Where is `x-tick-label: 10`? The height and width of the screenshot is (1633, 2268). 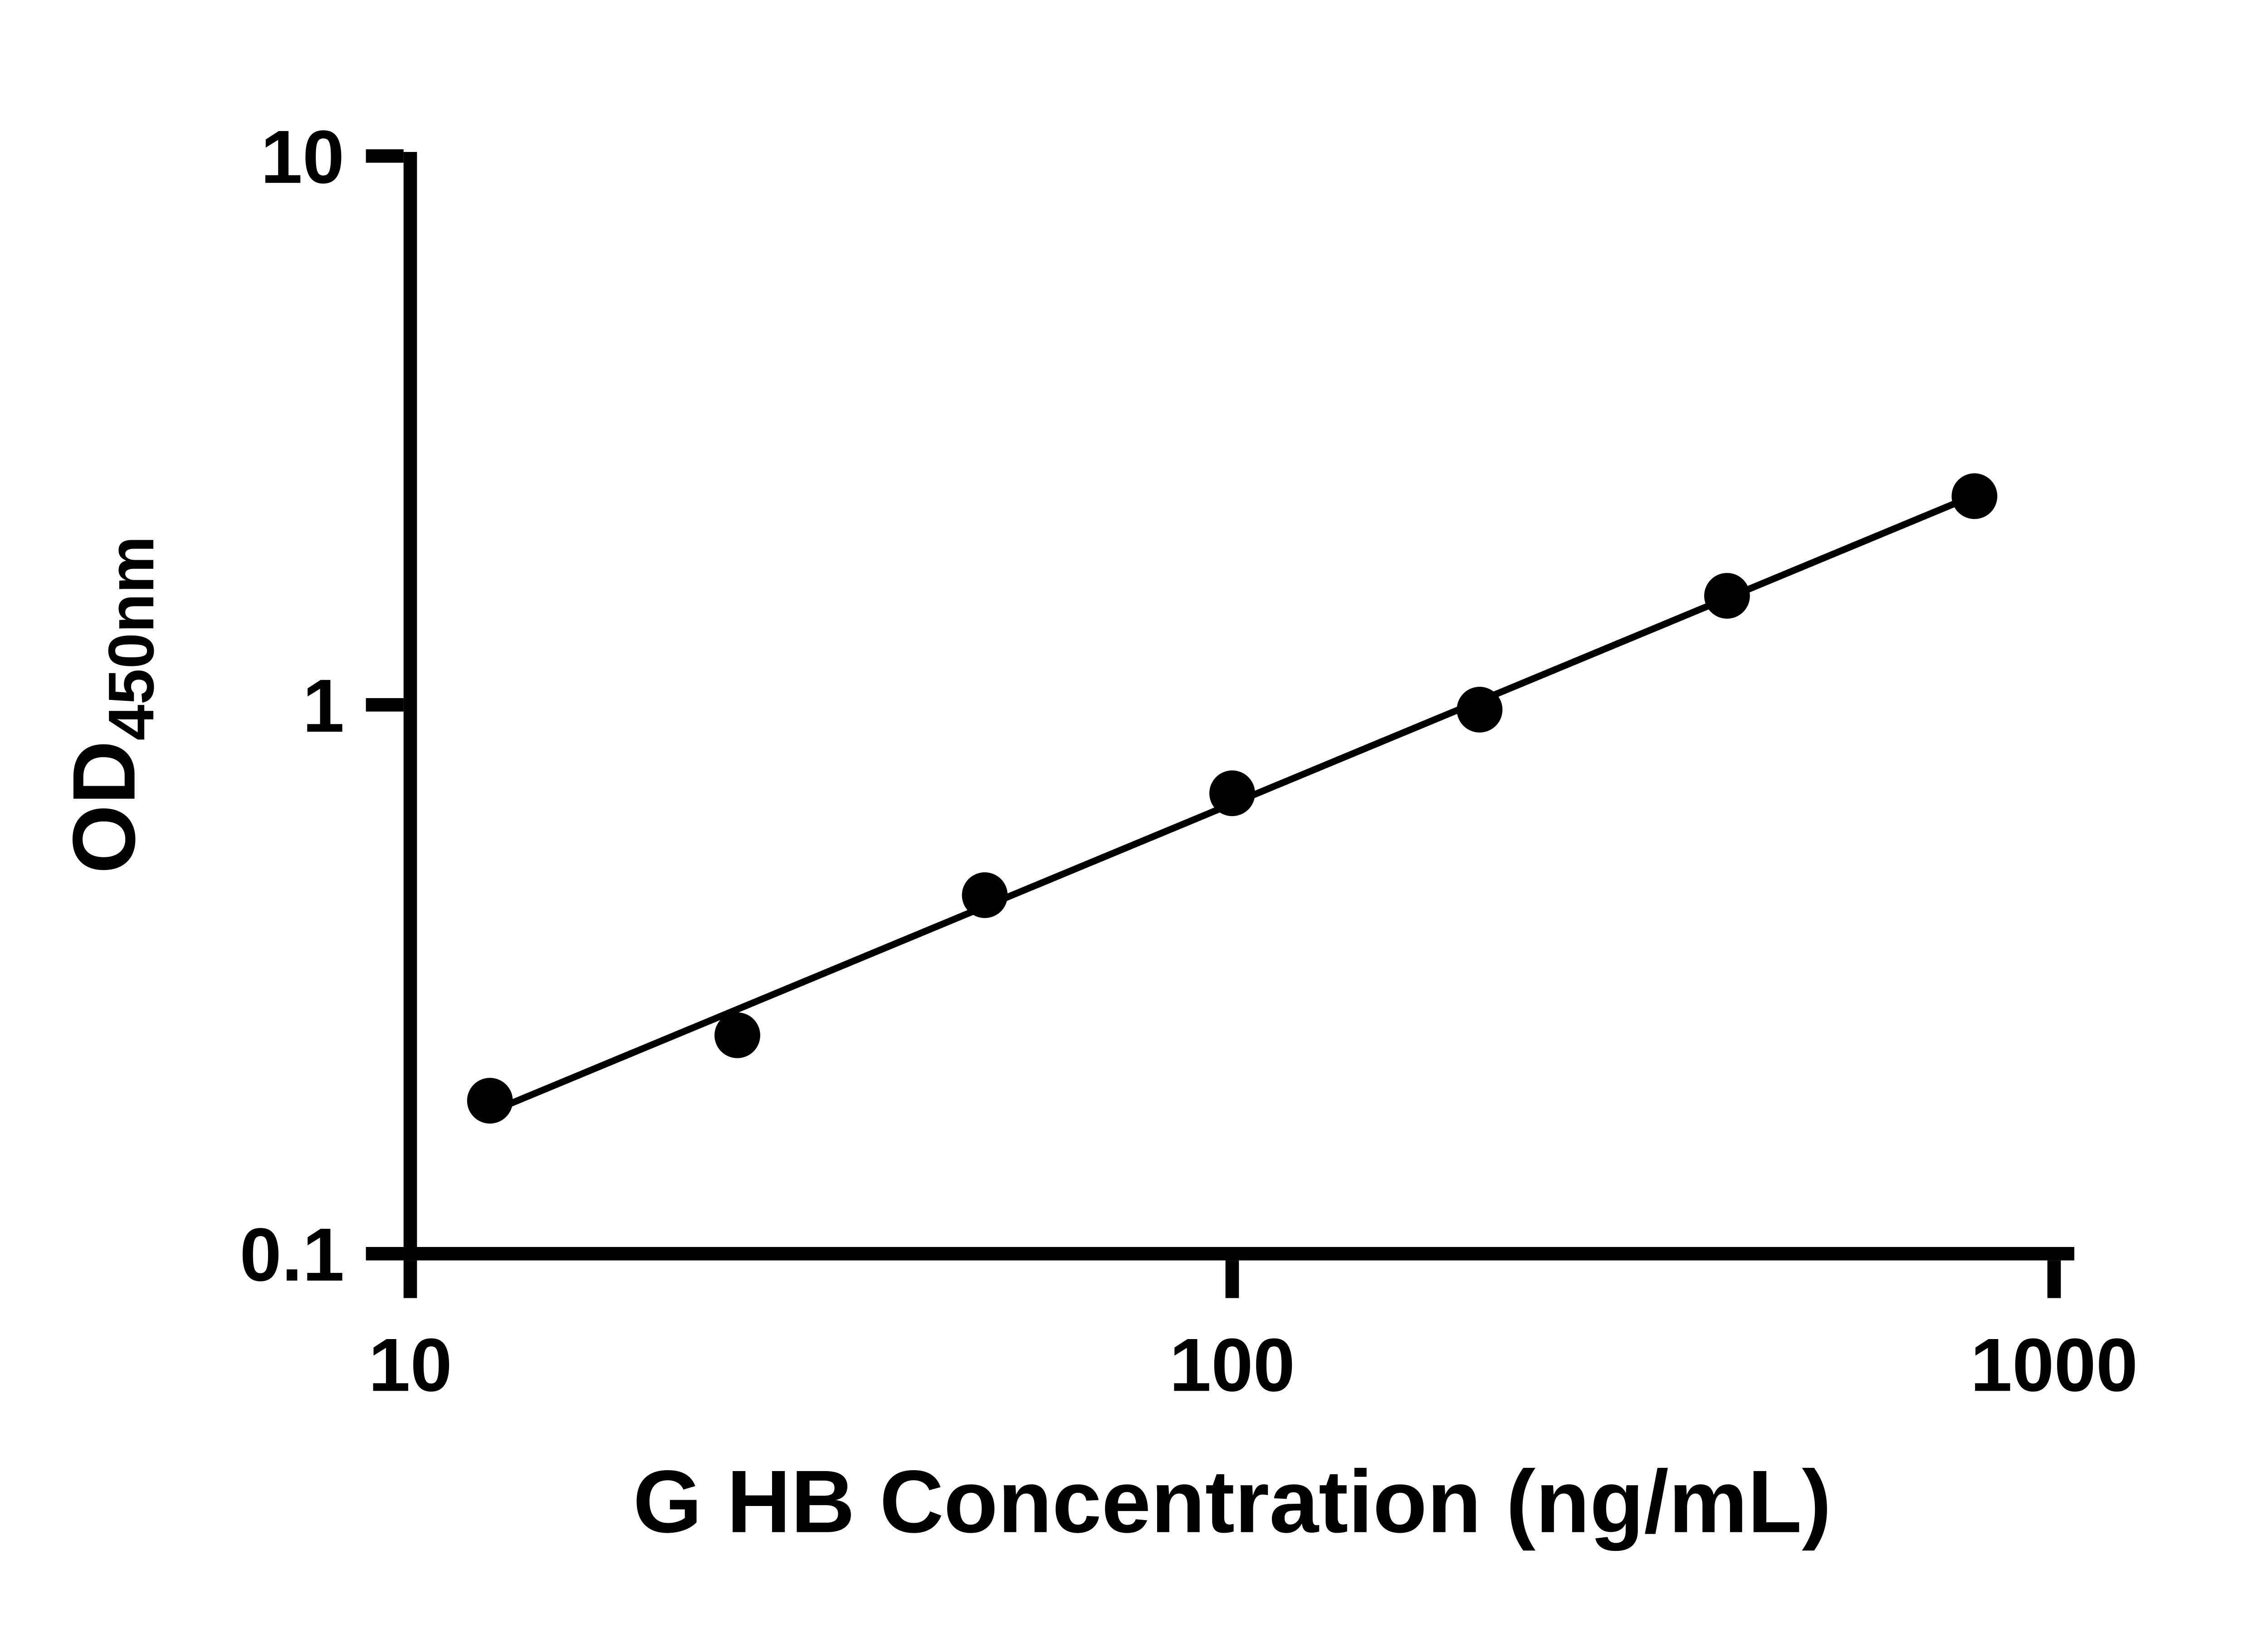 x-tick-label: 10 is located at coordinates (410, 1365).